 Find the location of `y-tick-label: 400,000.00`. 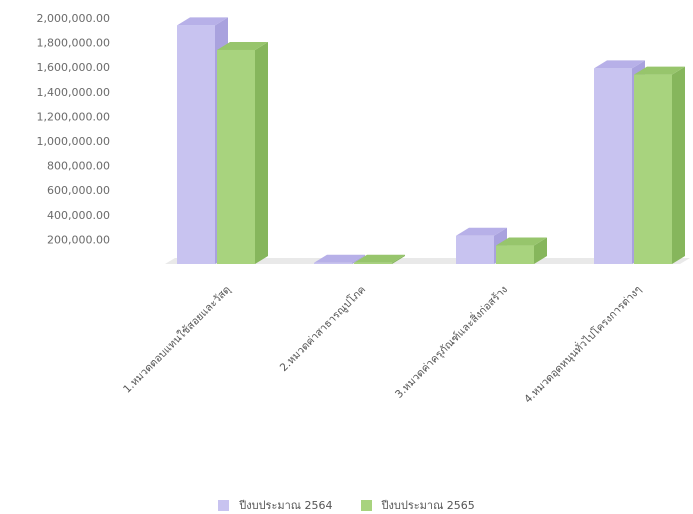

y-tick-label: 400,000.00 is located at coordinates (78, 215).